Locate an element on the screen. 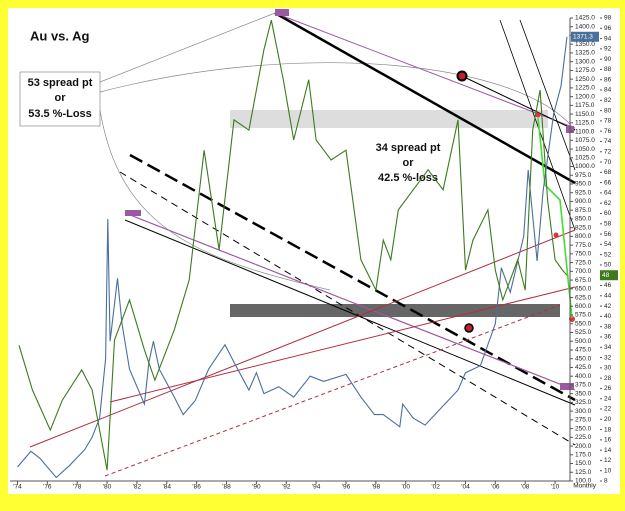 This screenshot has width=625, height=511. x-tick-label: '88 is located at coordinates (226, 487).